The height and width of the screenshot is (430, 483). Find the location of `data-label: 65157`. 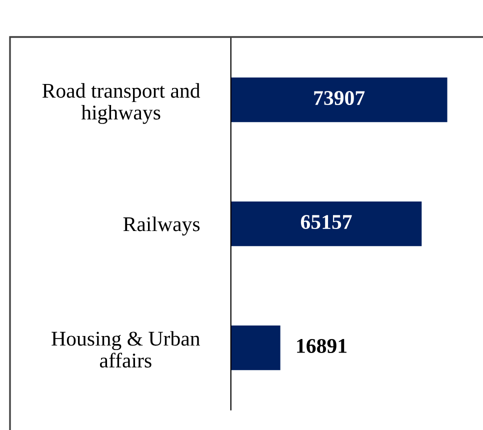

data-label: 65157 is located at coordinates (326, 222).